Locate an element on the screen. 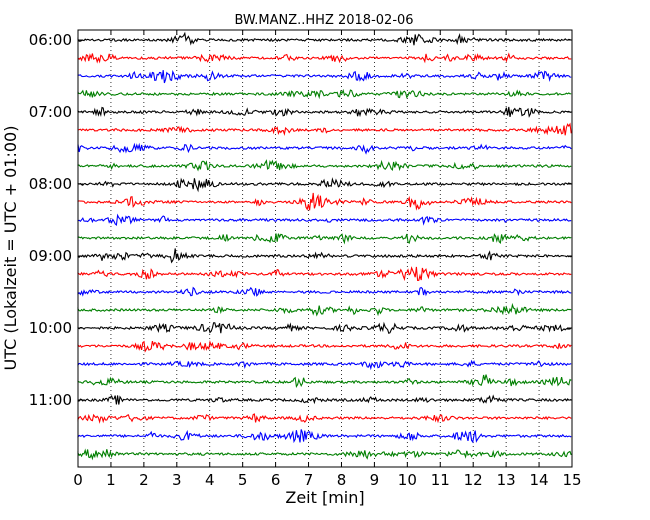 Image resolution: width=650 pixels, height=520 pixels. y-tick-label: 09:00 is located at coordinates (50, 256).